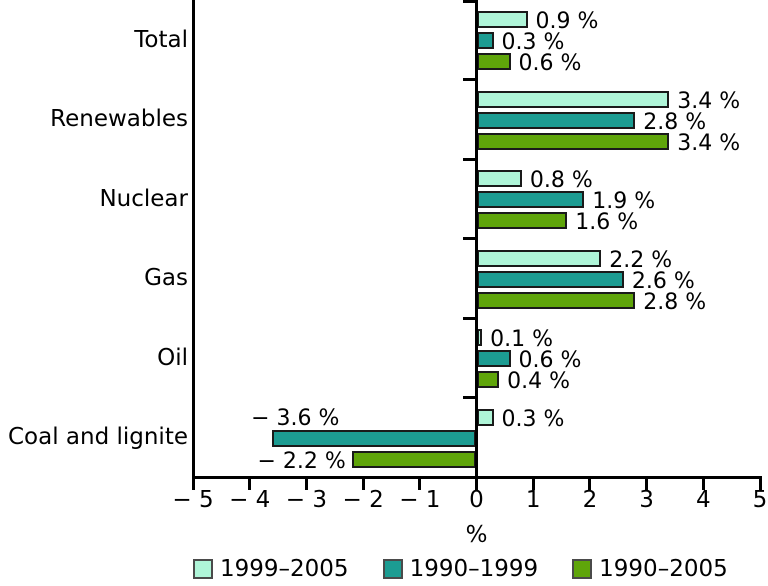 The height and width of the screenshot is (586, 768). I want to click on bar-value-label: 0.4 %, so click(539, 381).